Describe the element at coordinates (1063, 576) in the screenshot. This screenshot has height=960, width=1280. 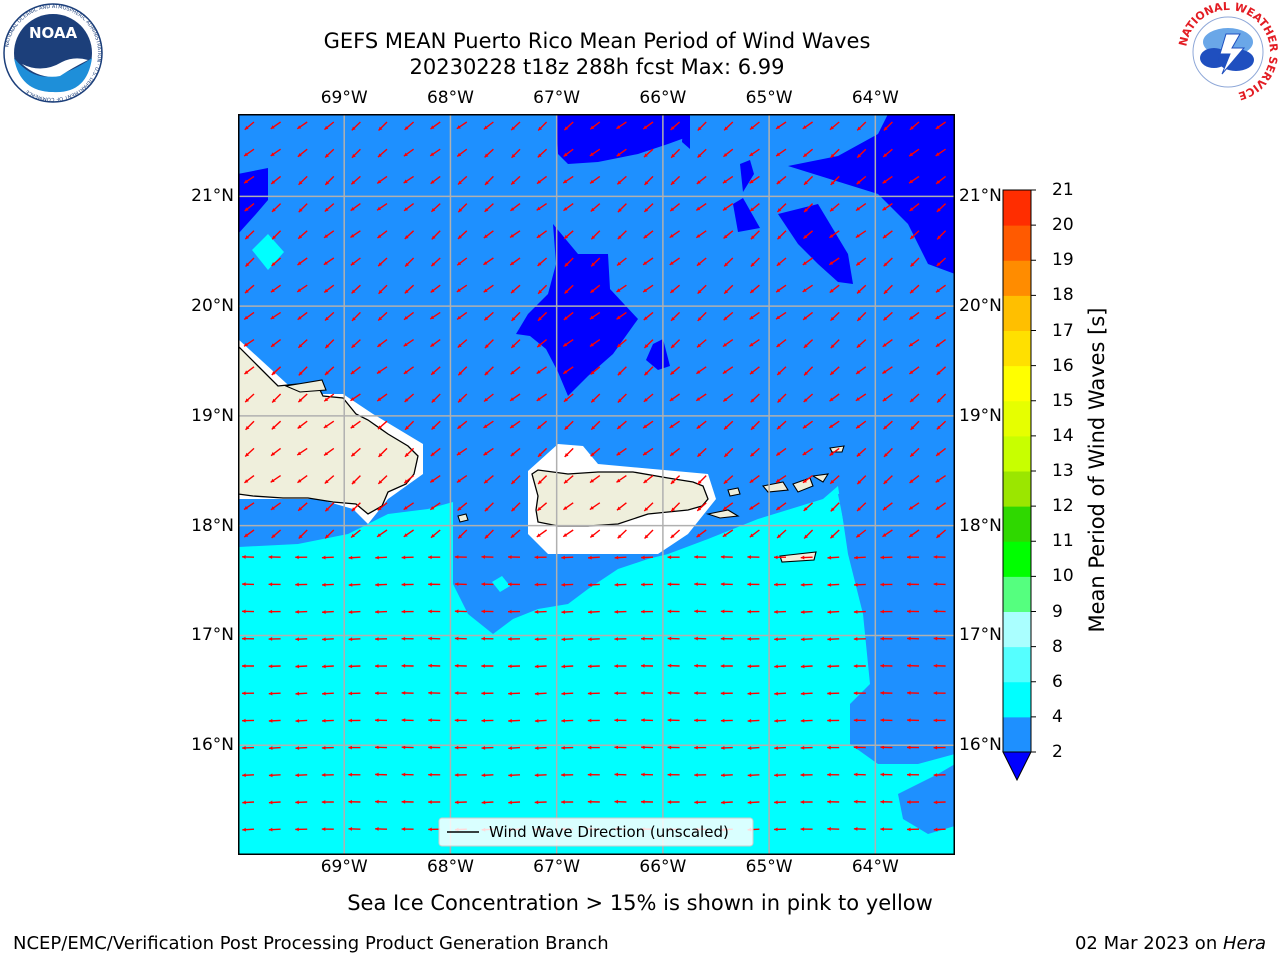
I see `colorbar-tick-label: 10` at that location.